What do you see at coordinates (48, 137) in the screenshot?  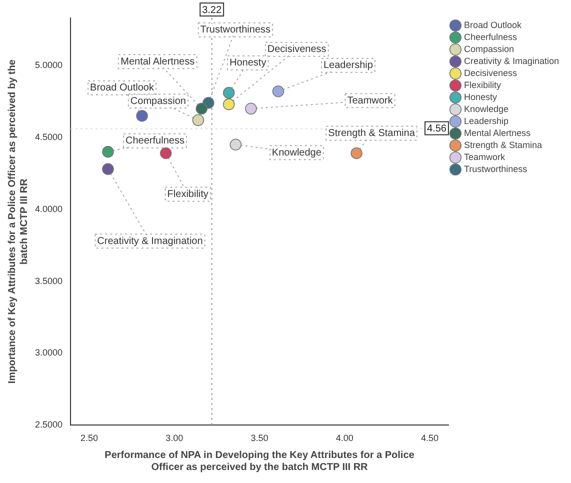 I see `y-tick-label: 4.5000` at bounding box center [48, 137].